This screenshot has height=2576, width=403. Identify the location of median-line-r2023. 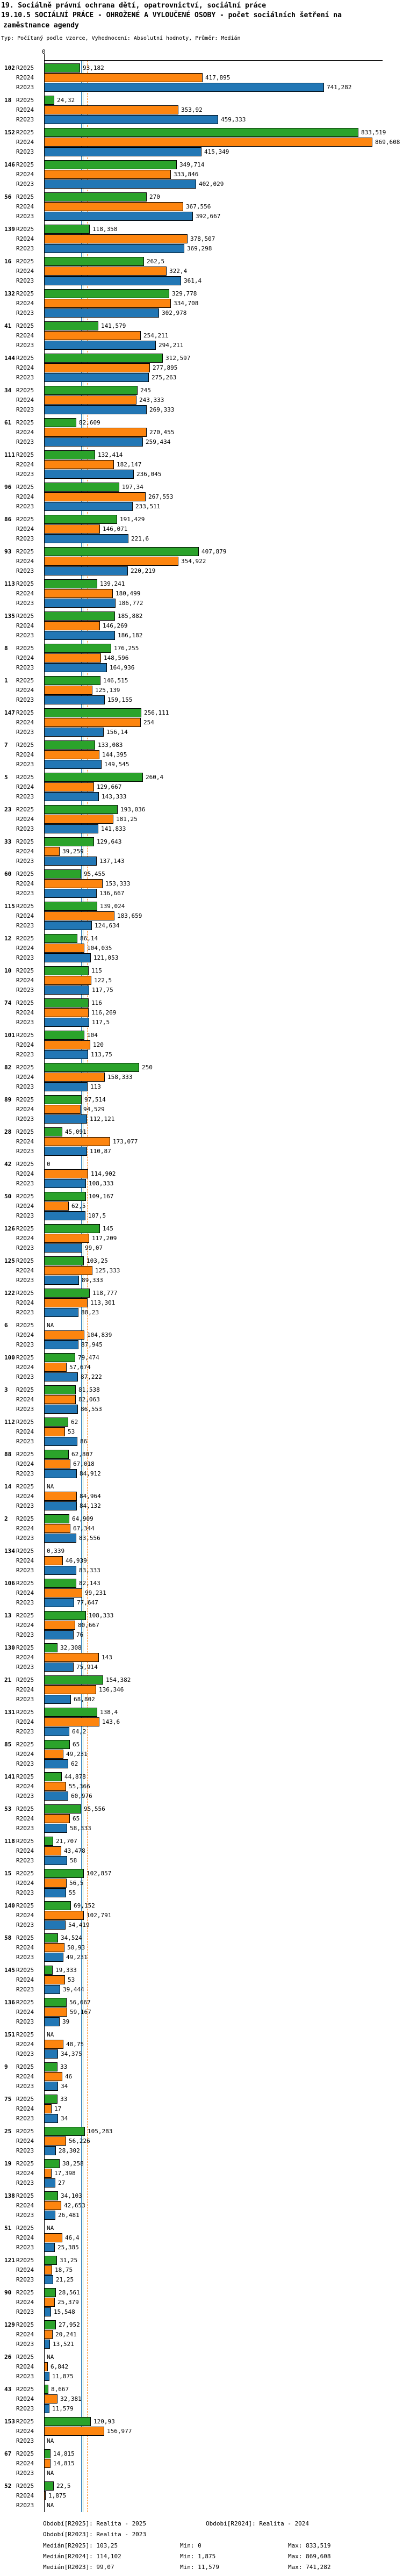
(81, 1286).